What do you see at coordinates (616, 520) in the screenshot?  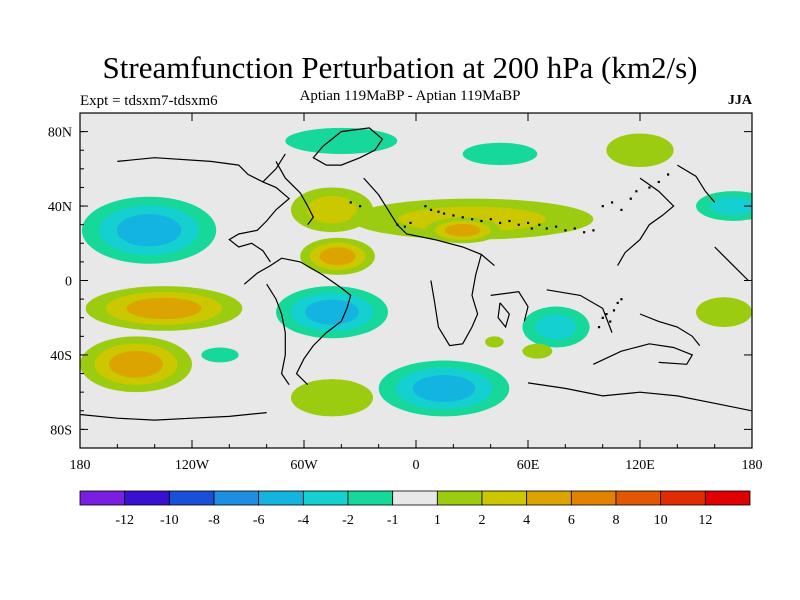 I see `colorbar-label: 8` at bounding box center [616, 520].